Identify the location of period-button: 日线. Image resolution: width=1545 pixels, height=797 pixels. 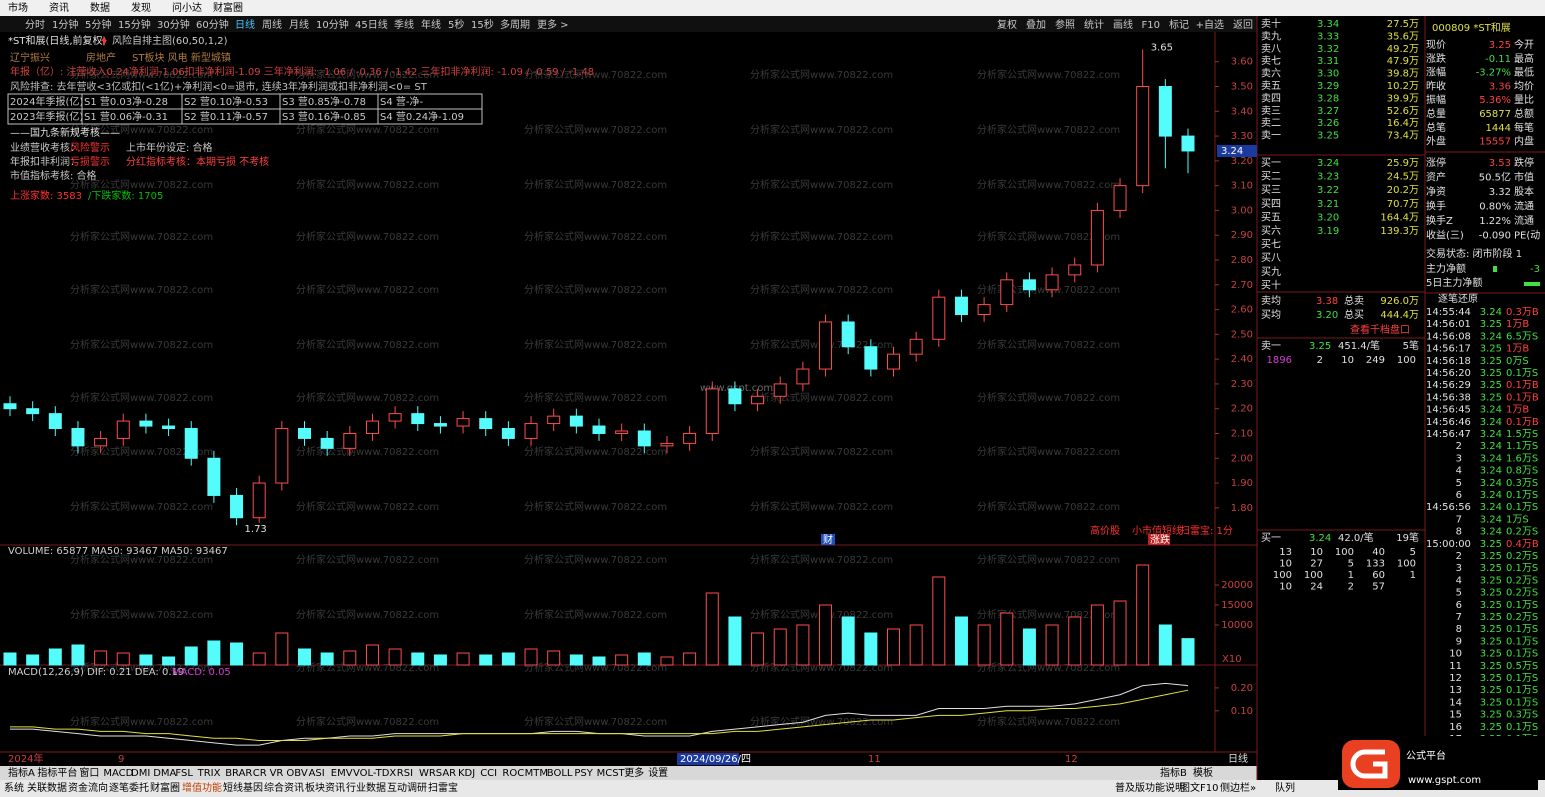
(245, 24).